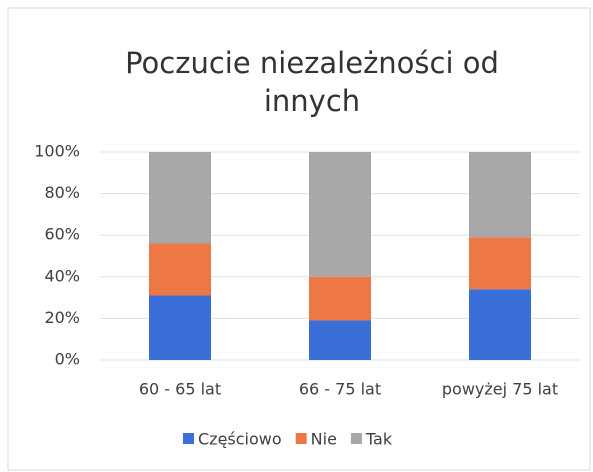 The image size is (593, 472). I want to click on y-tick-label: 80%, so click(62, 192).